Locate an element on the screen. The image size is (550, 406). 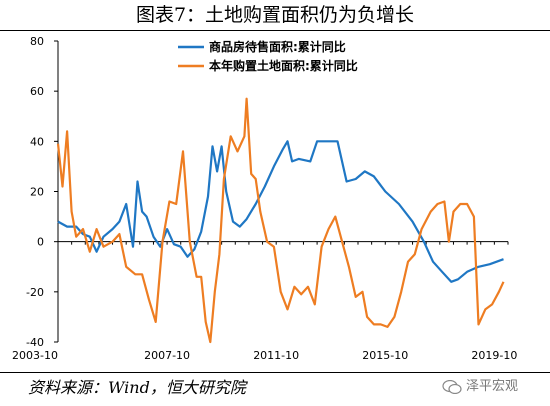
y-tick-label: 40 is located at coordinates (37, 141).